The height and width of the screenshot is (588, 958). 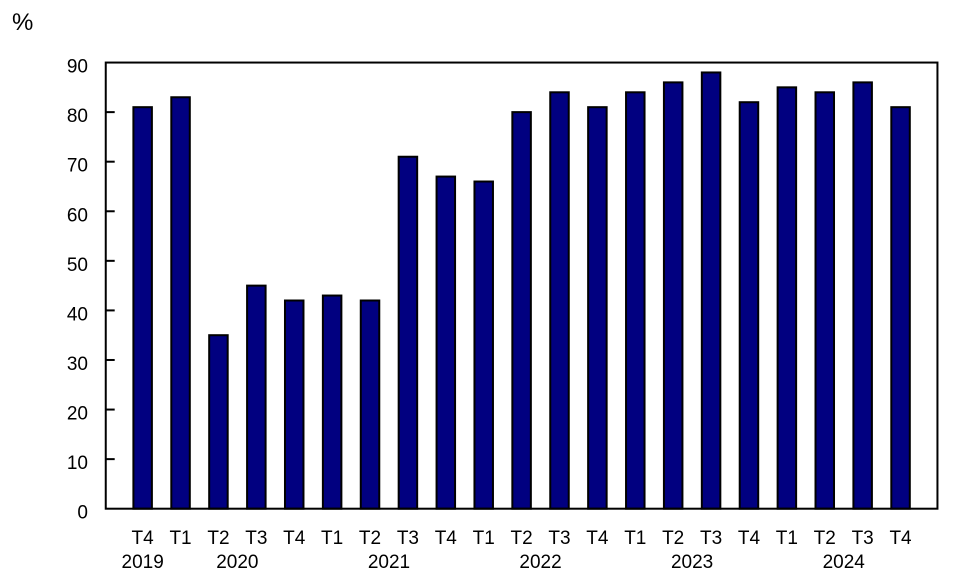 I want to click on svg-text: 10, so click(x=77, y=463).